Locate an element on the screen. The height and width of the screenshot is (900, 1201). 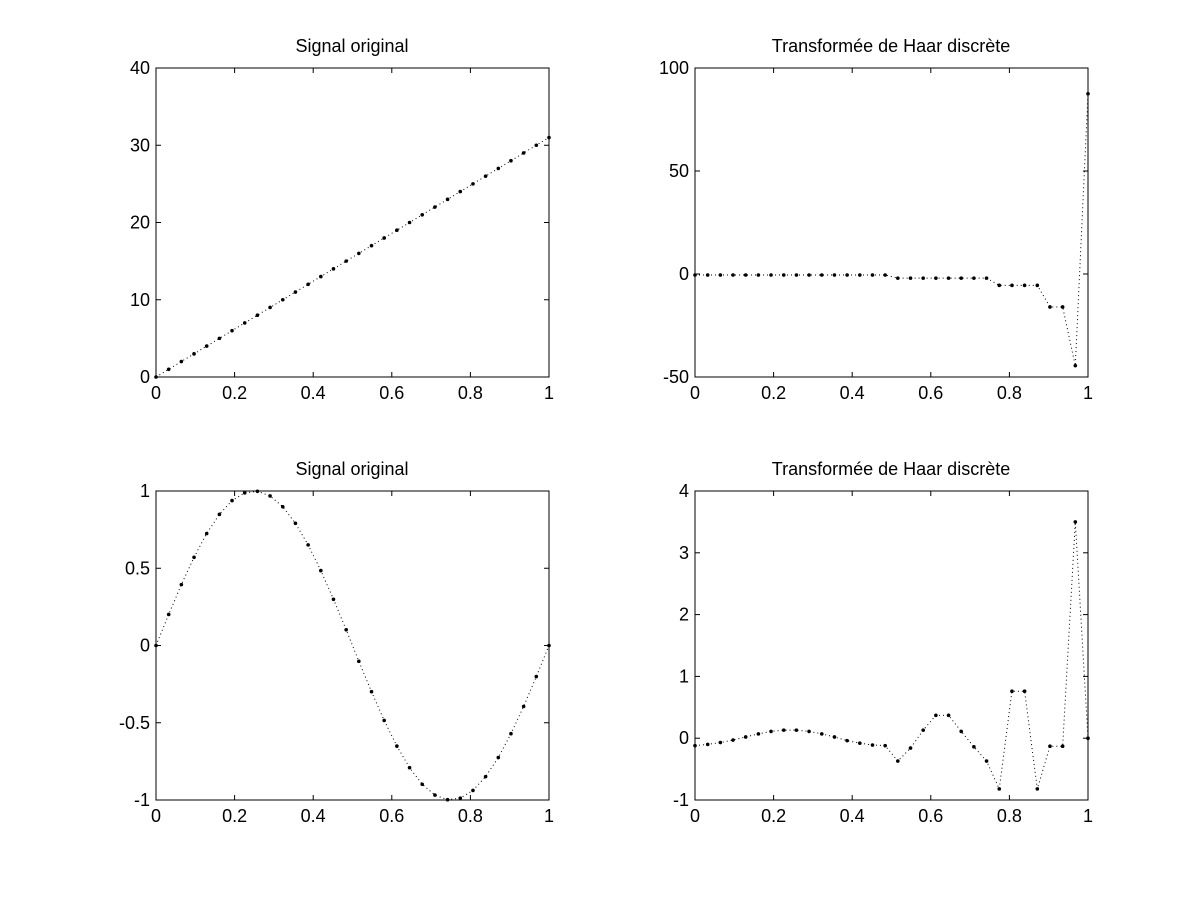
x-tick-label: 1 is located at coordinates (1088, 816).